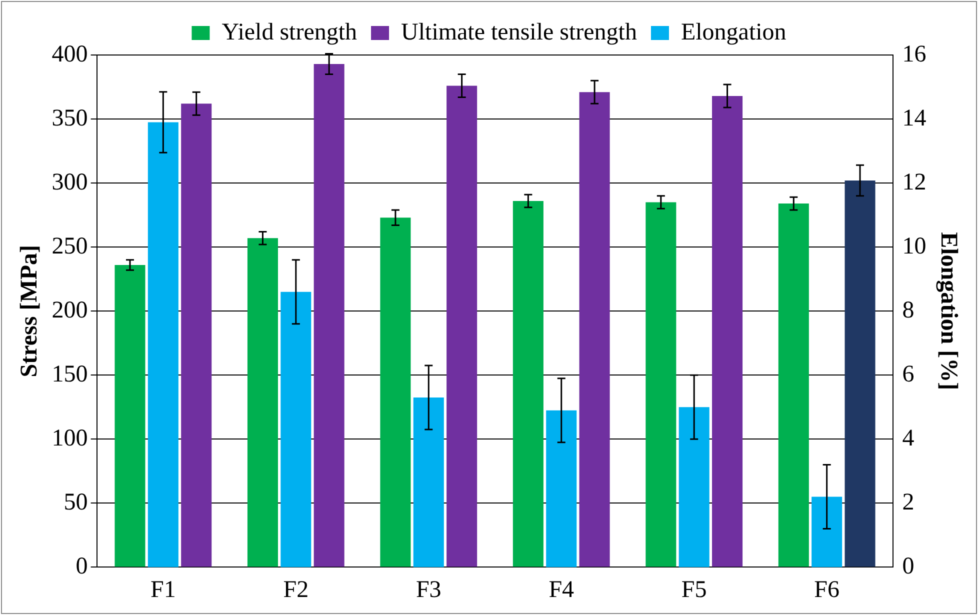  I want to click on y2-tick-label: 14, so click(914, 118).